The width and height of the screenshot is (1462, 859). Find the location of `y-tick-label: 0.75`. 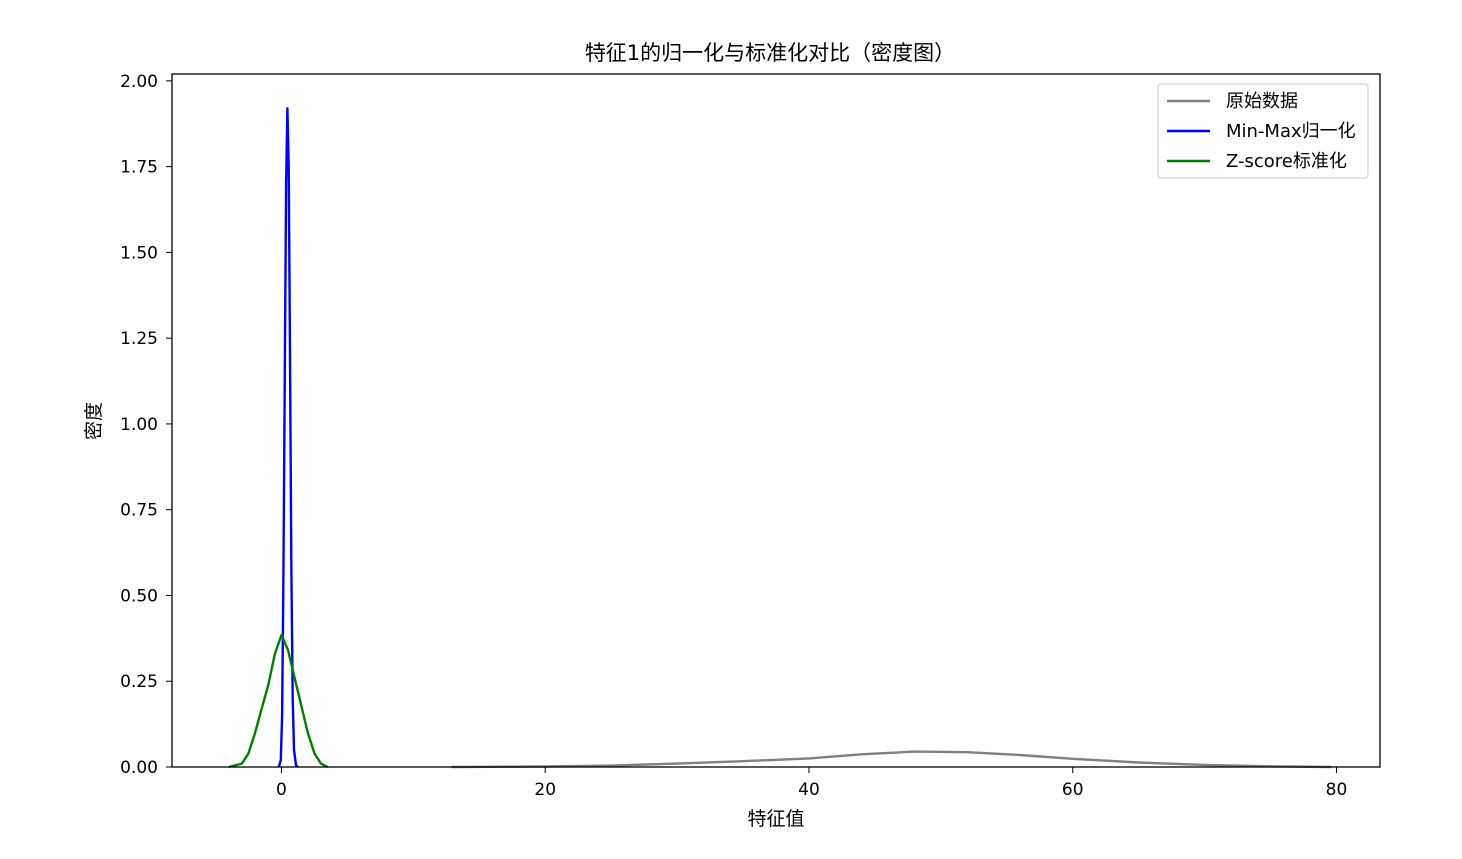

y-tick-label: 0.75 is located at coordinates (139, 511).